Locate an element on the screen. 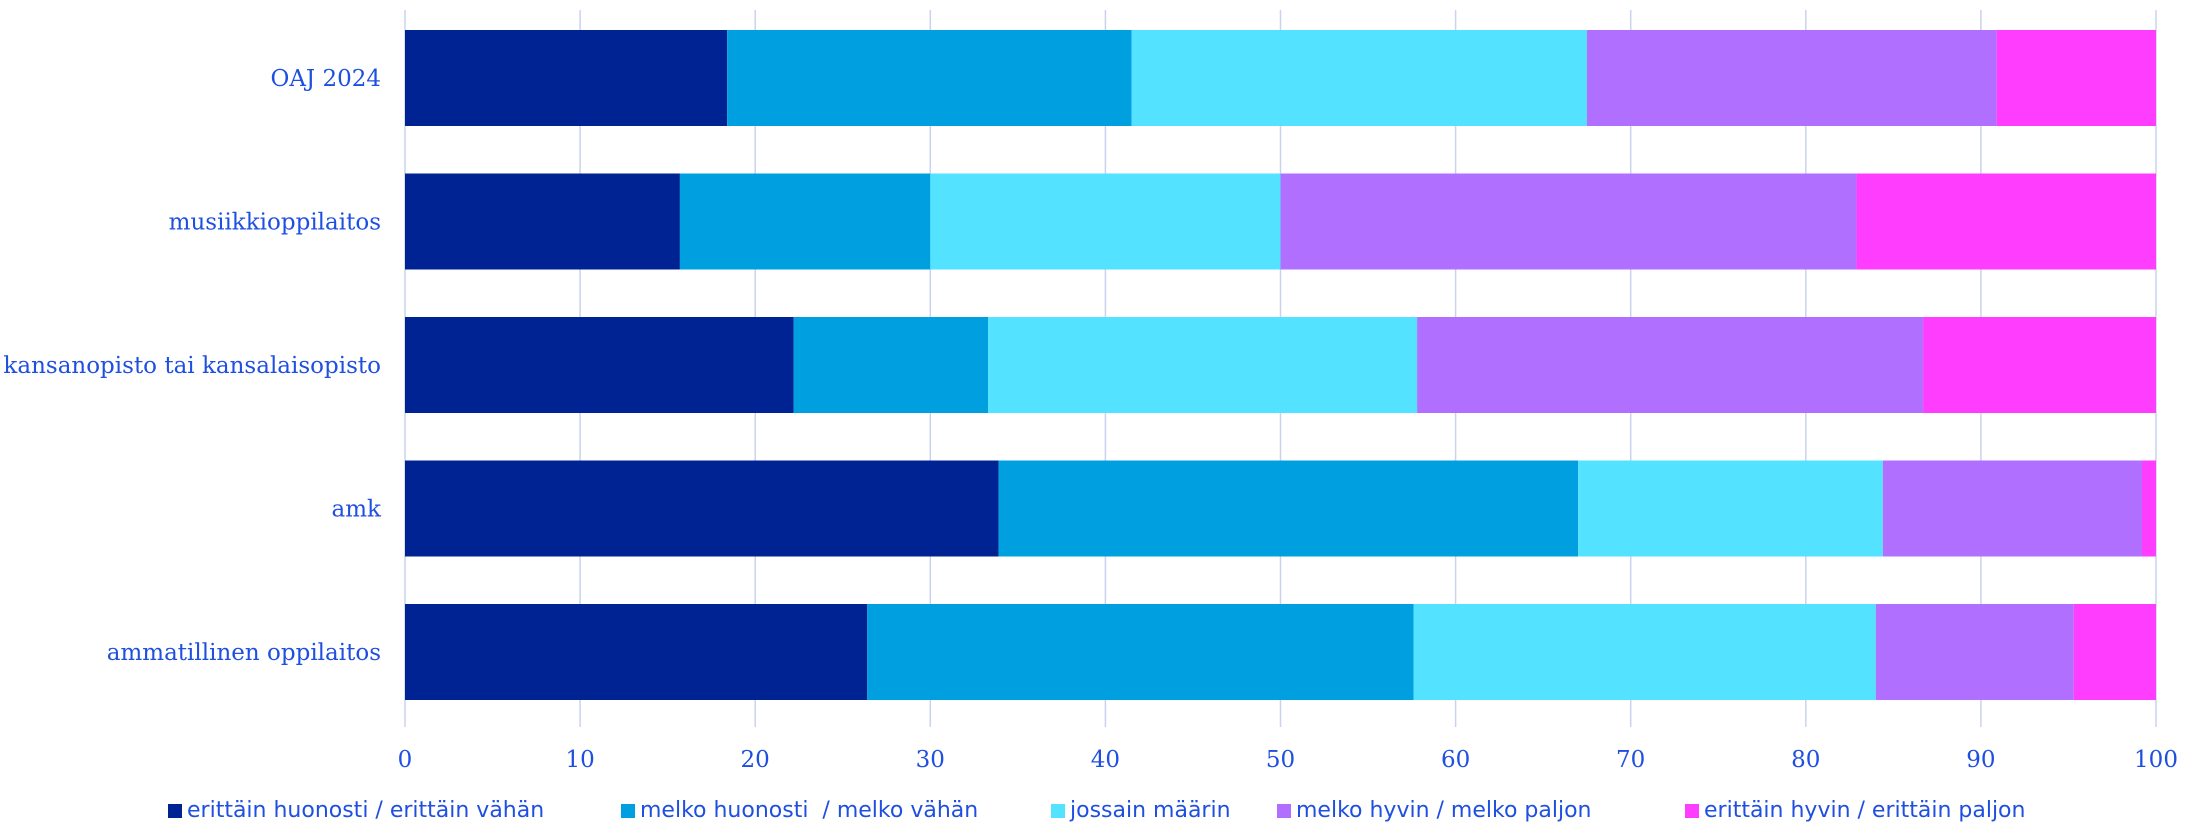  legend-item: melko hyvin / melko paljon is located at coordinates (1434, 810).